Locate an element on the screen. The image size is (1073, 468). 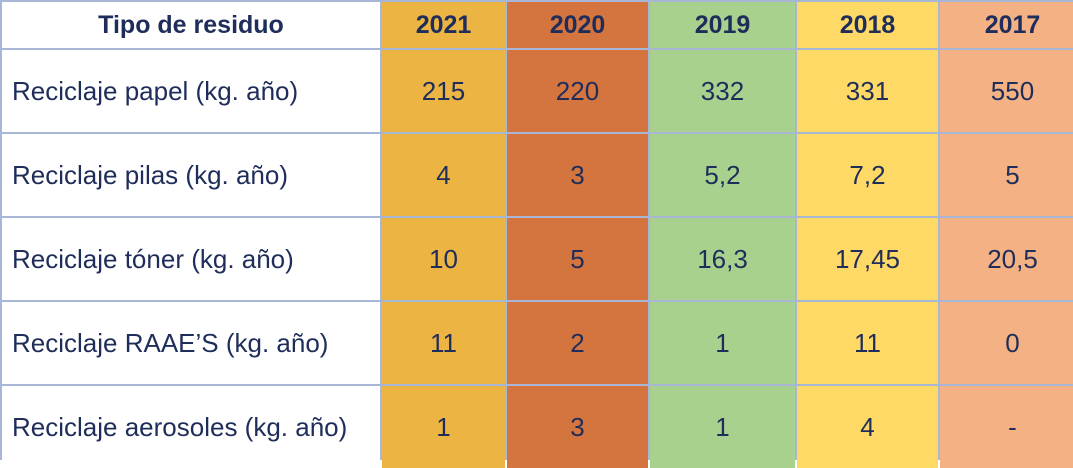
row-label-pilas: Reciclaje pilas (kg. año) is located at coordinates (191, 175).